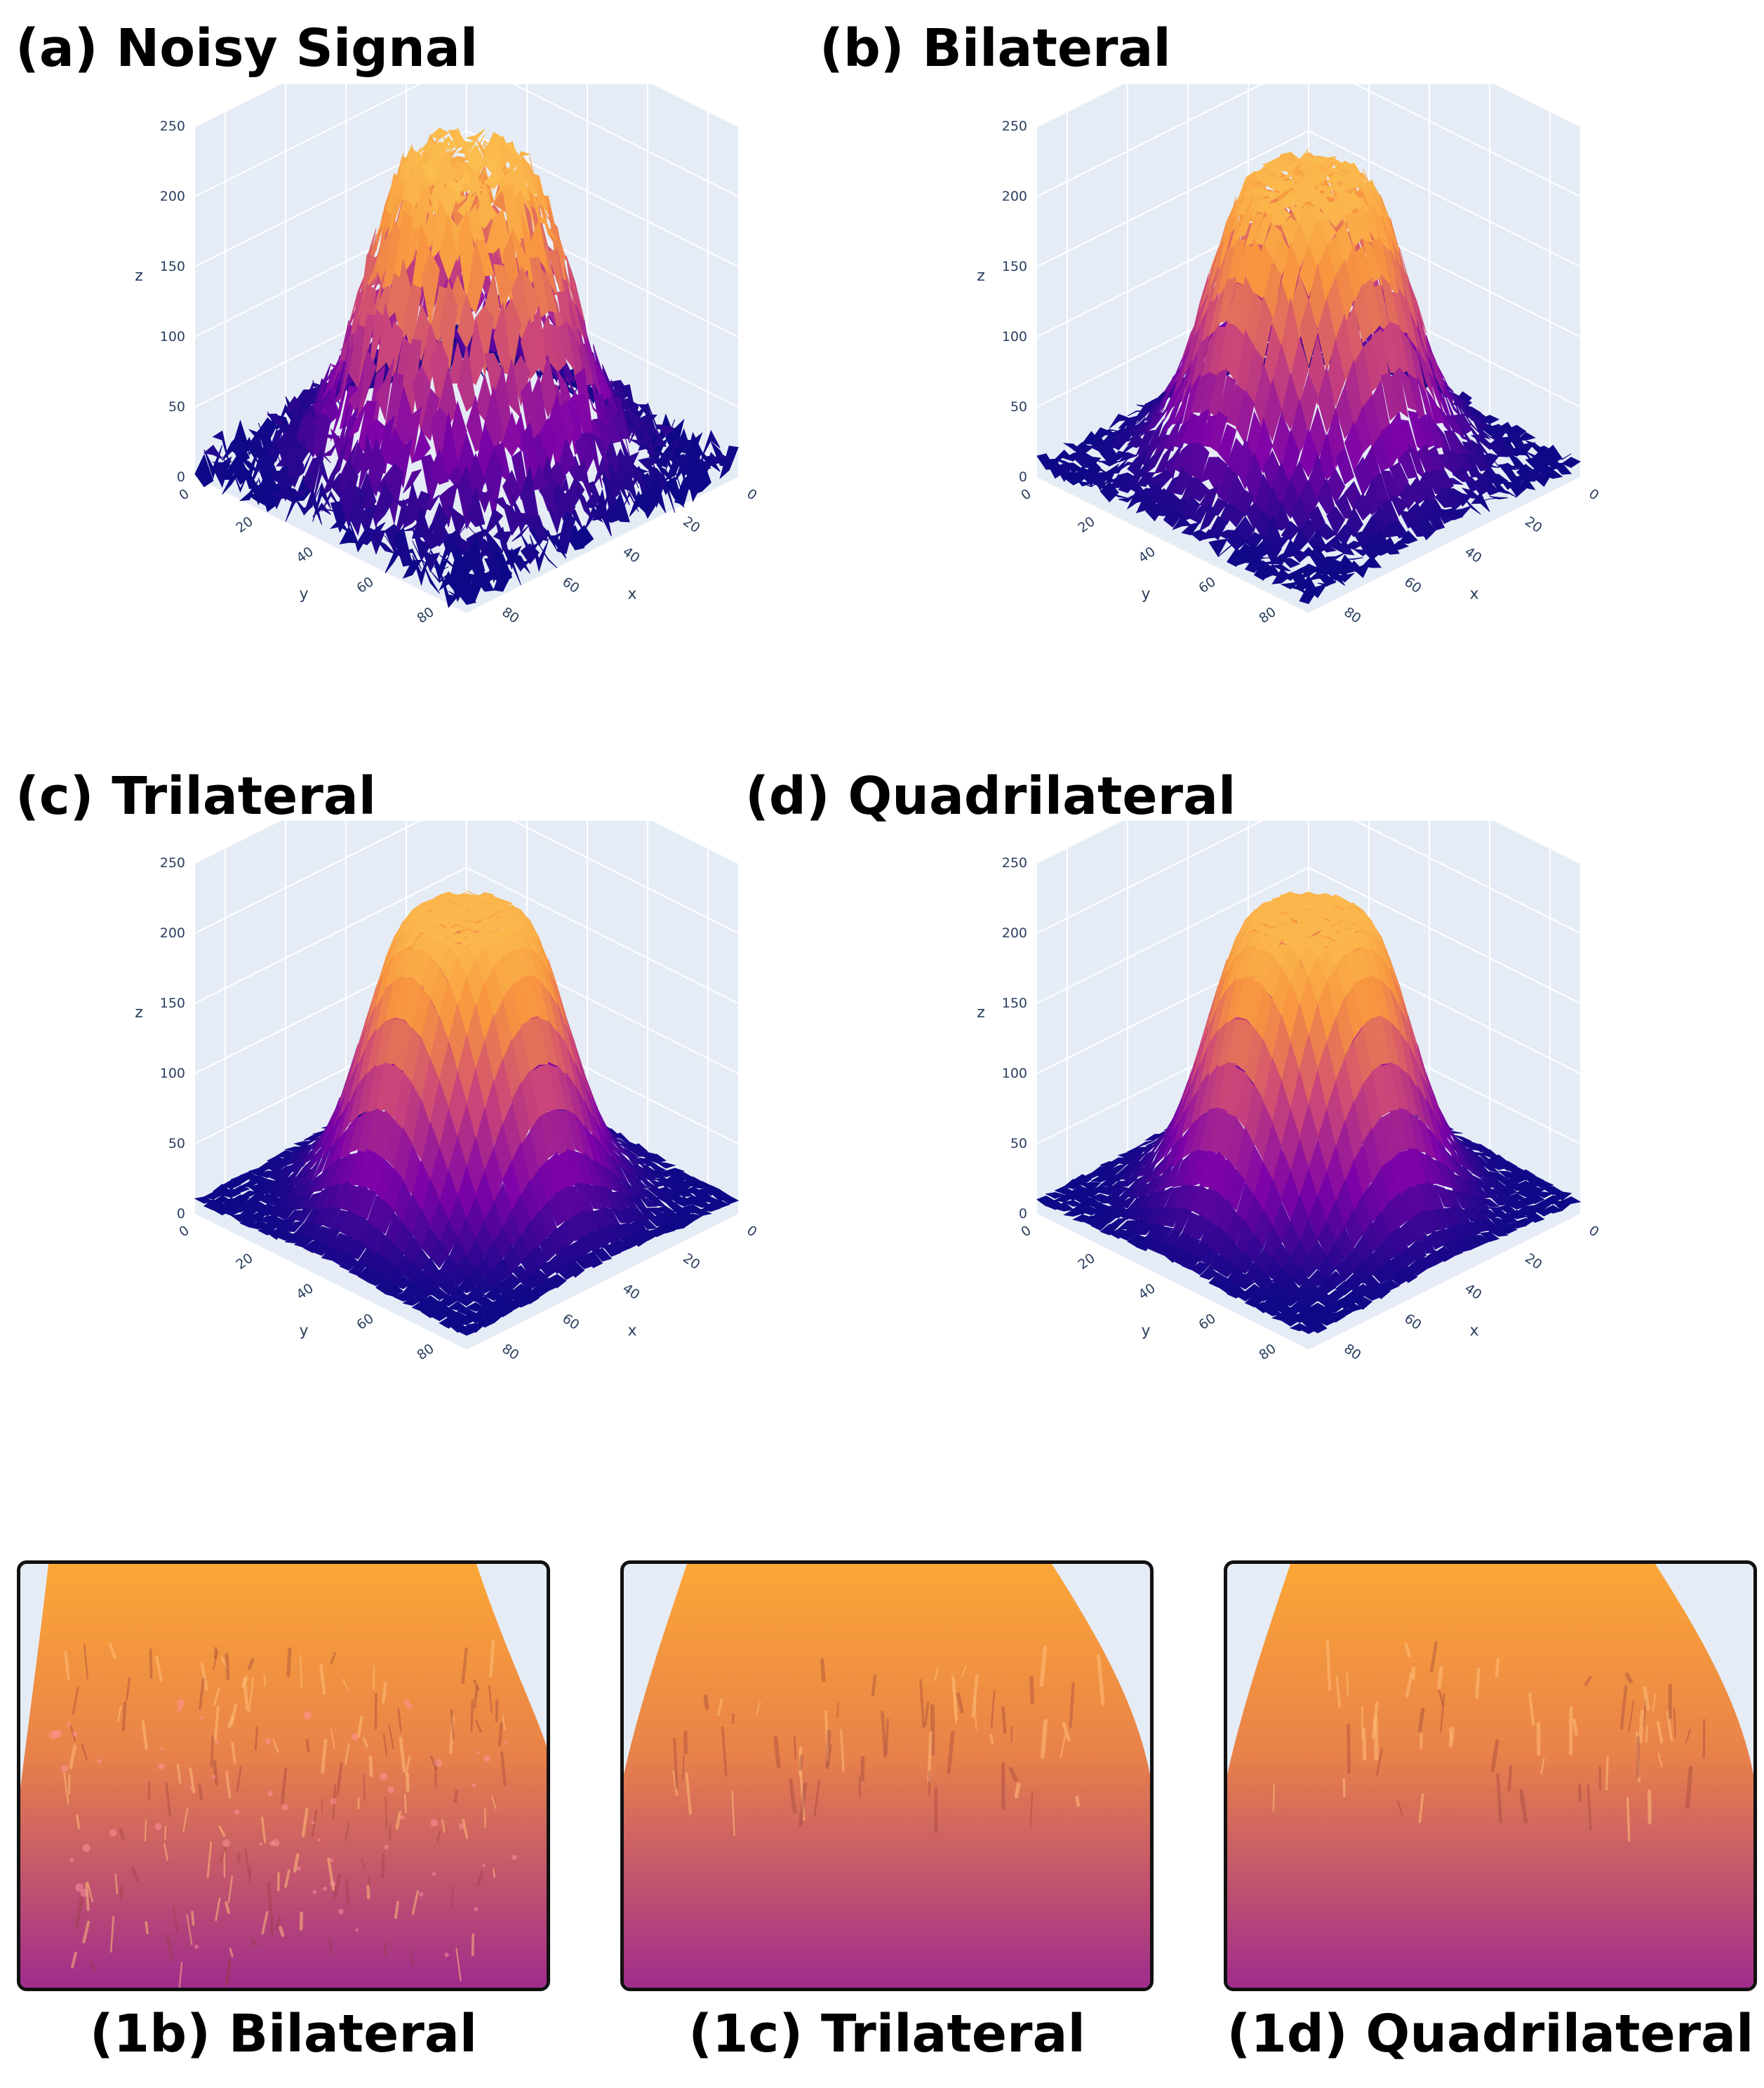 This screenshot has width=1764, height=2088. What do you see at coordinates (886, 2034) in the screenshot?
I see `zoom-label-1c: (1c) Trilateral` at bounding box center [886, 2034].